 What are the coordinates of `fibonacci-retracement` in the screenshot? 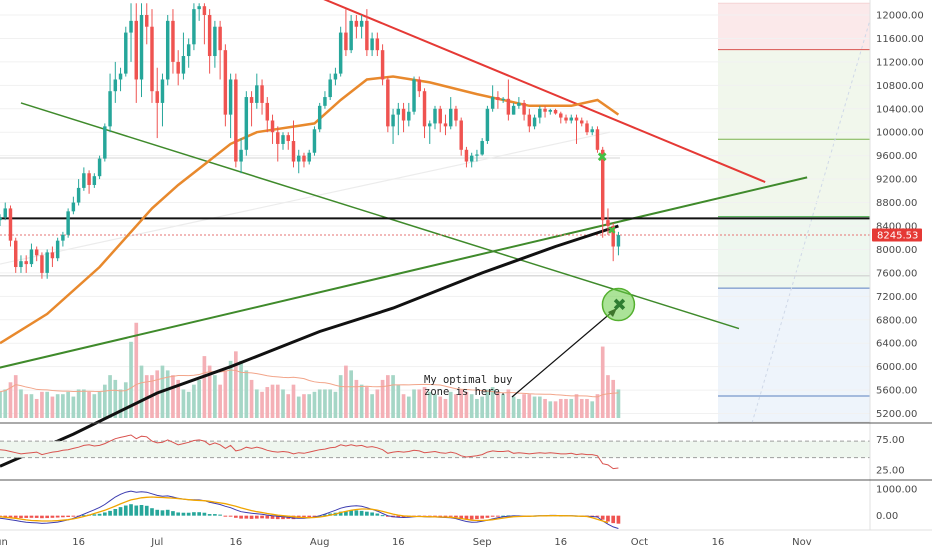 It's located at (794, 213).